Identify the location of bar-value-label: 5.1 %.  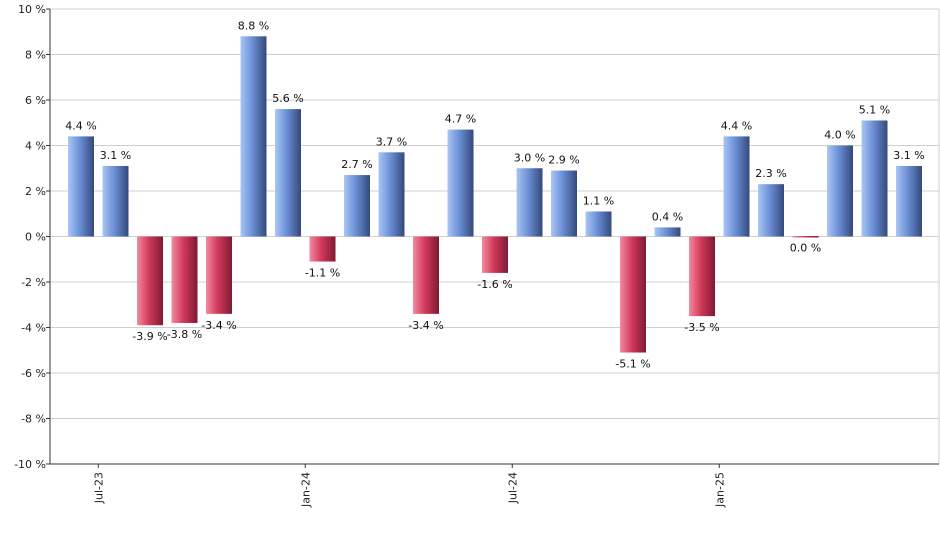
(874, 109).